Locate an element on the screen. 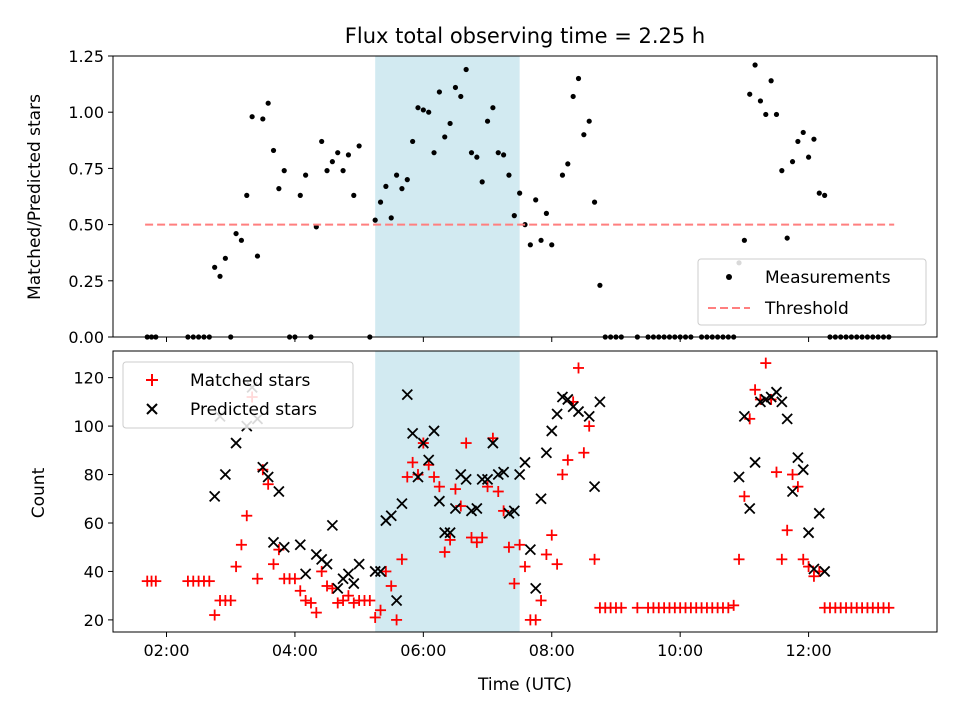 This screenshot has width=960, height=720. y-tick-label: 1.00 is located at coordinates (86, 112).